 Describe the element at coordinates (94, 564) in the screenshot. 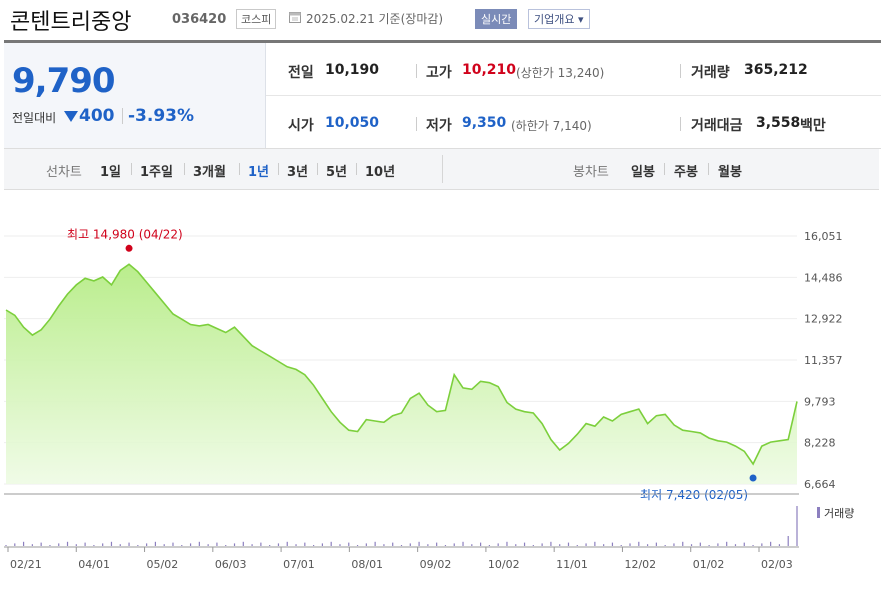

I see `x-tick-label: 04/01` at that location.